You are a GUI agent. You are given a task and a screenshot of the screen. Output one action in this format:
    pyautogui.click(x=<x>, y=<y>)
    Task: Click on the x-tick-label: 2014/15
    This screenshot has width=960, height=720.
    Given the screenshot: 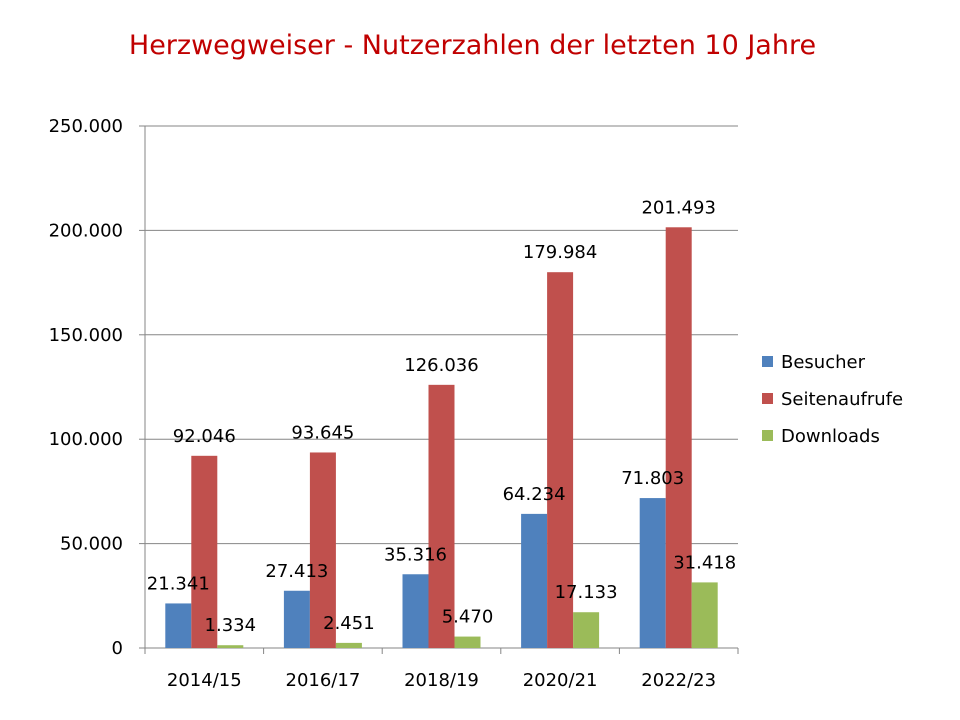 What is the action you would take?
    pyautogui.click(x=204, y=680)
    